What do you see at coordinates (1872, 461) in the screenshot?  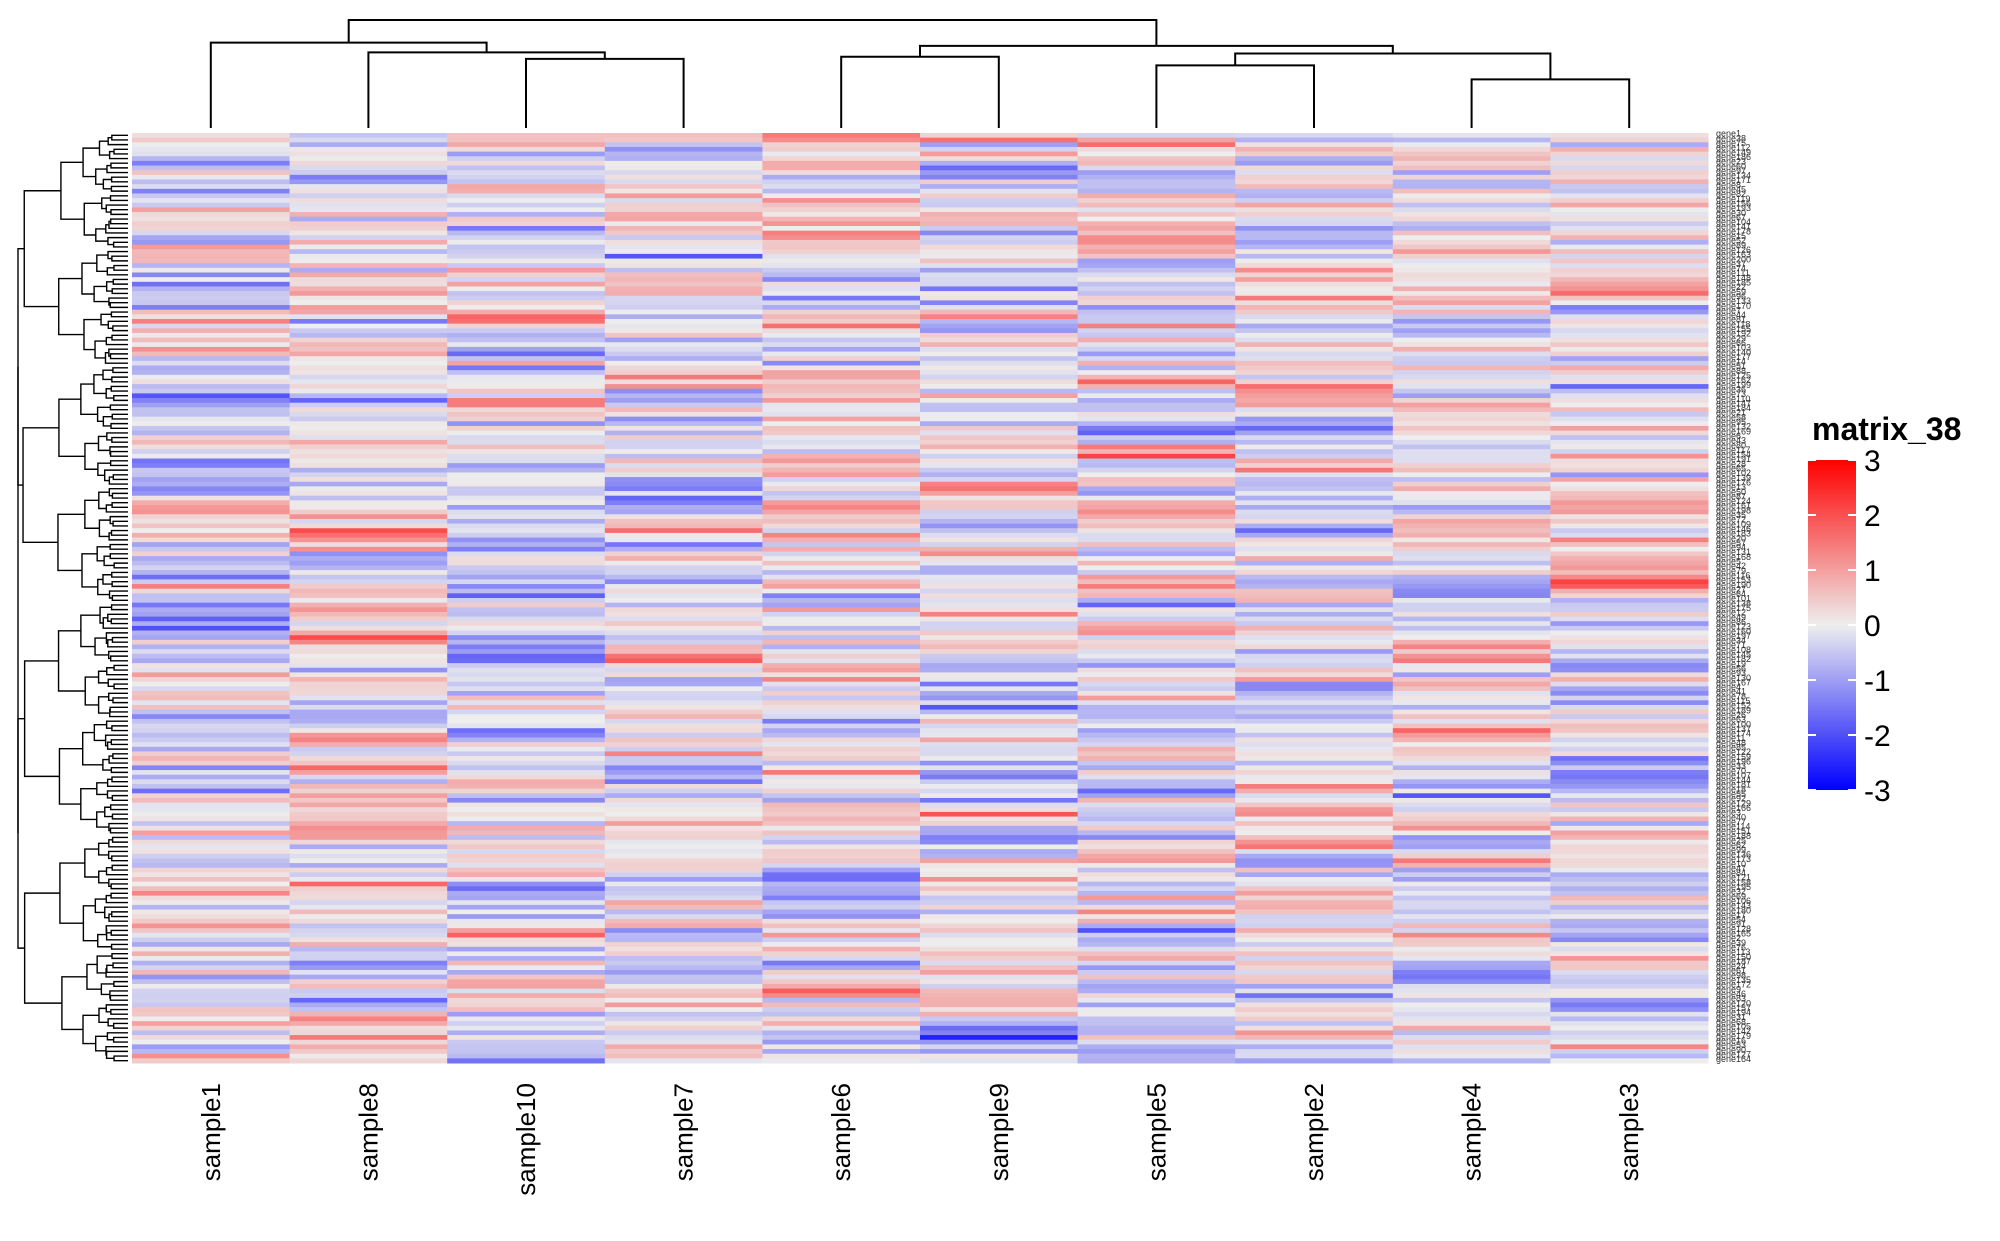 I see `legend-tick-label: 3` at bounding box center [1872, 461].